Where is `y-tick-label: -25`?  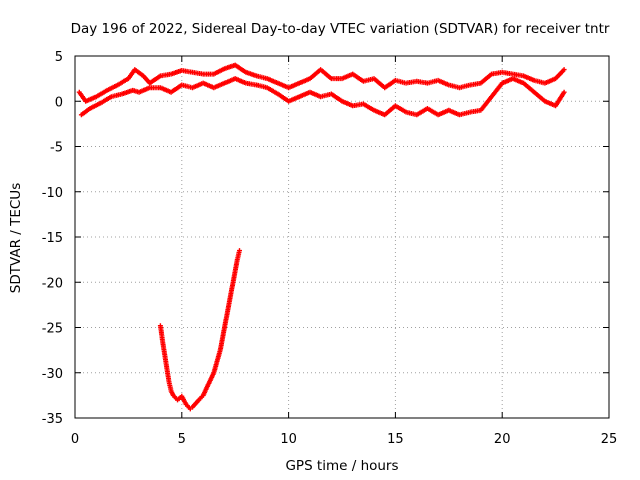 y-tick-label: -25 is located at coordinates (52, 329).